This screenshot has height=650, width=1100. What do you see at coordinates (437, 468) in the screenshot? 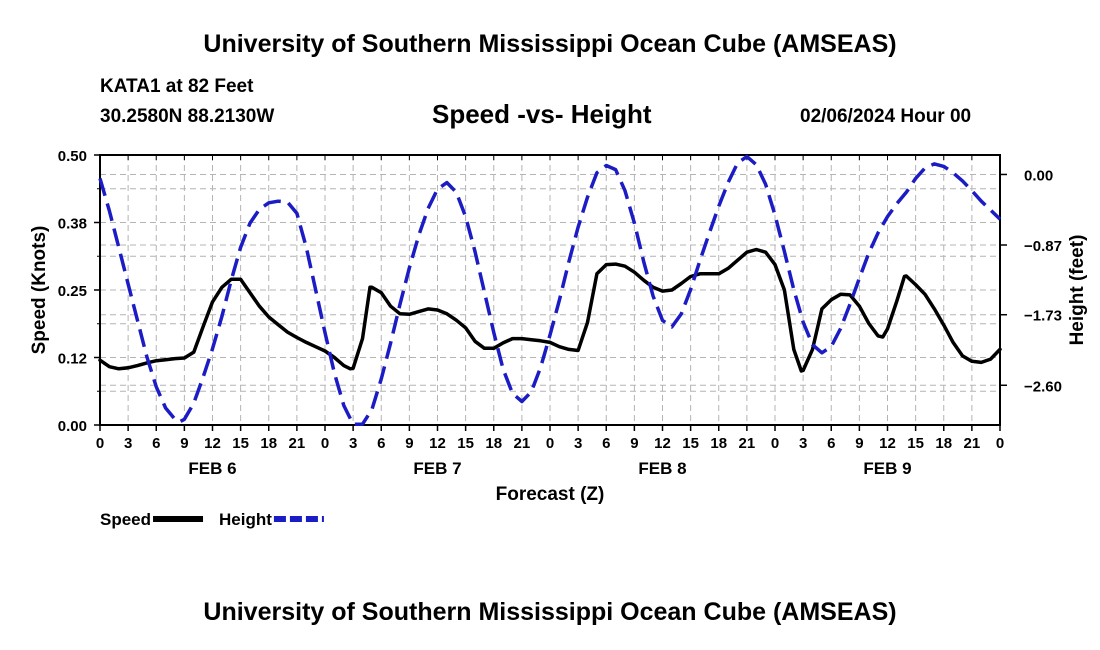
I see `day-label: FEB 7` at bounding box center [437, 468].